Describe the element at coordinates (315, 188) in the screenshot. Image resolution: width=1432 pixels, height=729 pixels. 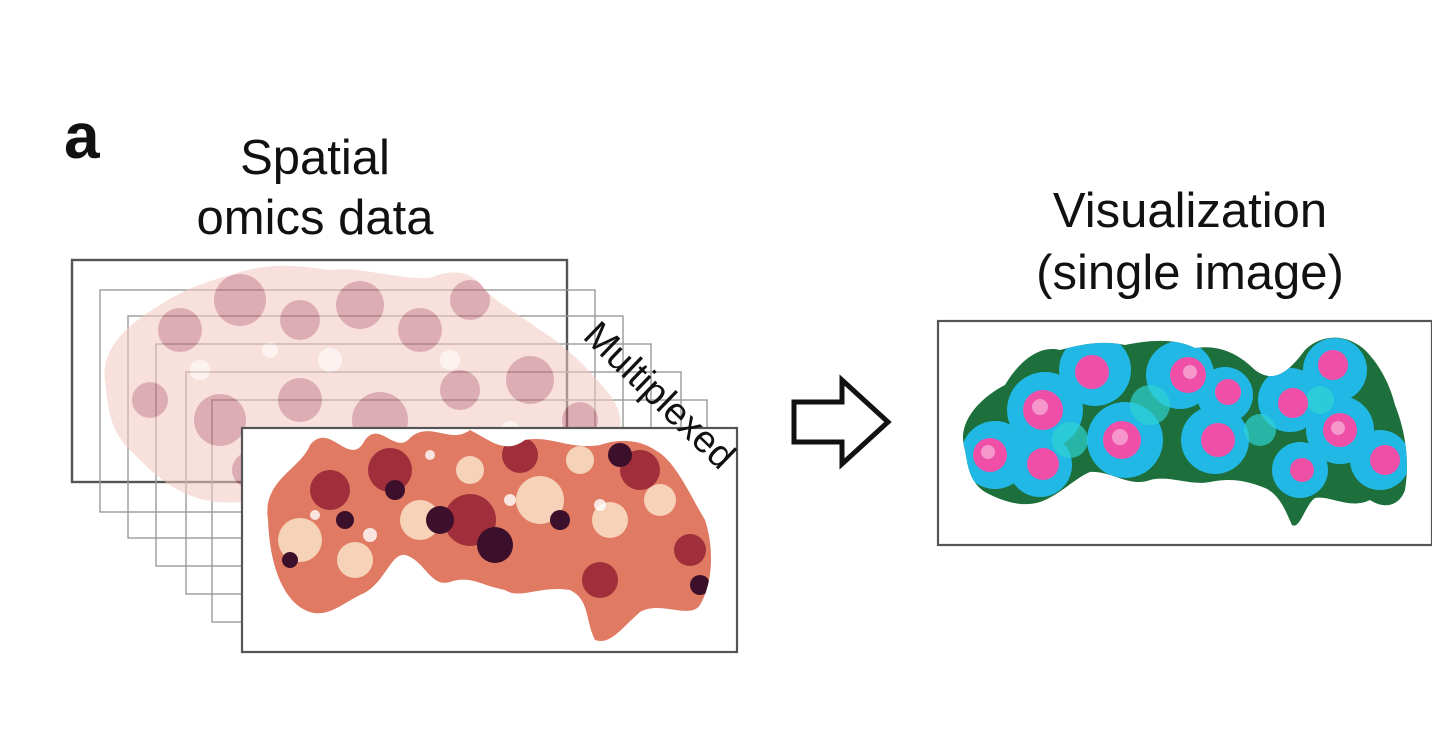
I see `left-title: Spatial omics data` at that location.